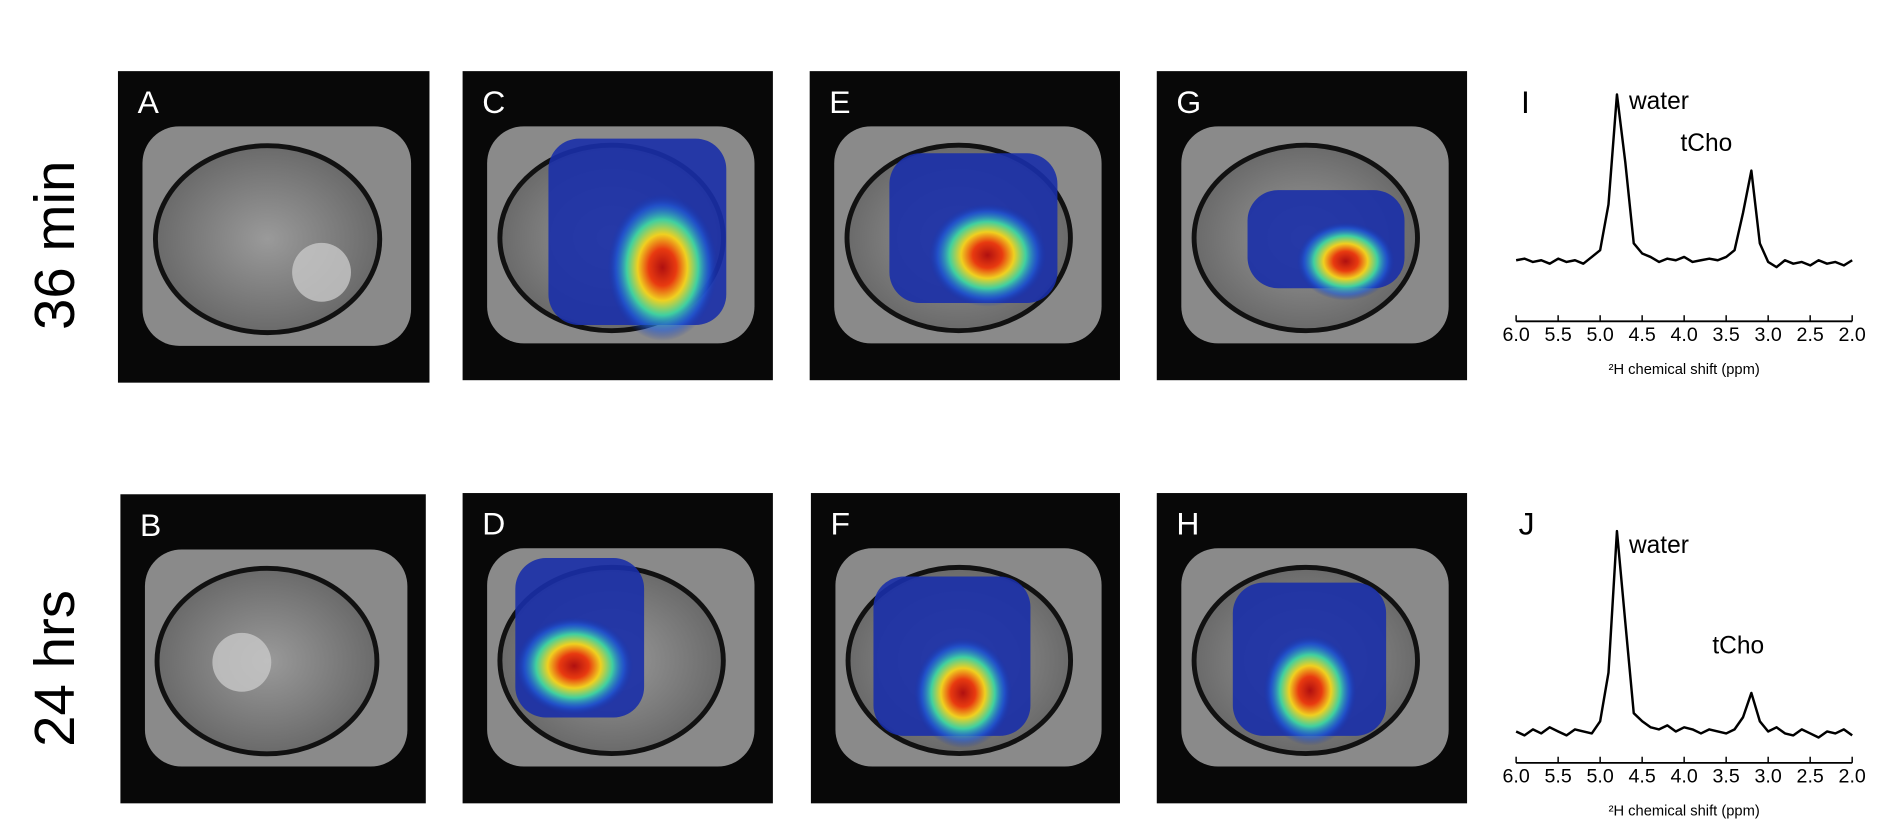 Image resolution: width=1899 pixels, height=834 pixels. What do you see at coordinates (54, 668) in the screenshot?
I see `row-label: 24 hrs` at bounding box center [54, 668].